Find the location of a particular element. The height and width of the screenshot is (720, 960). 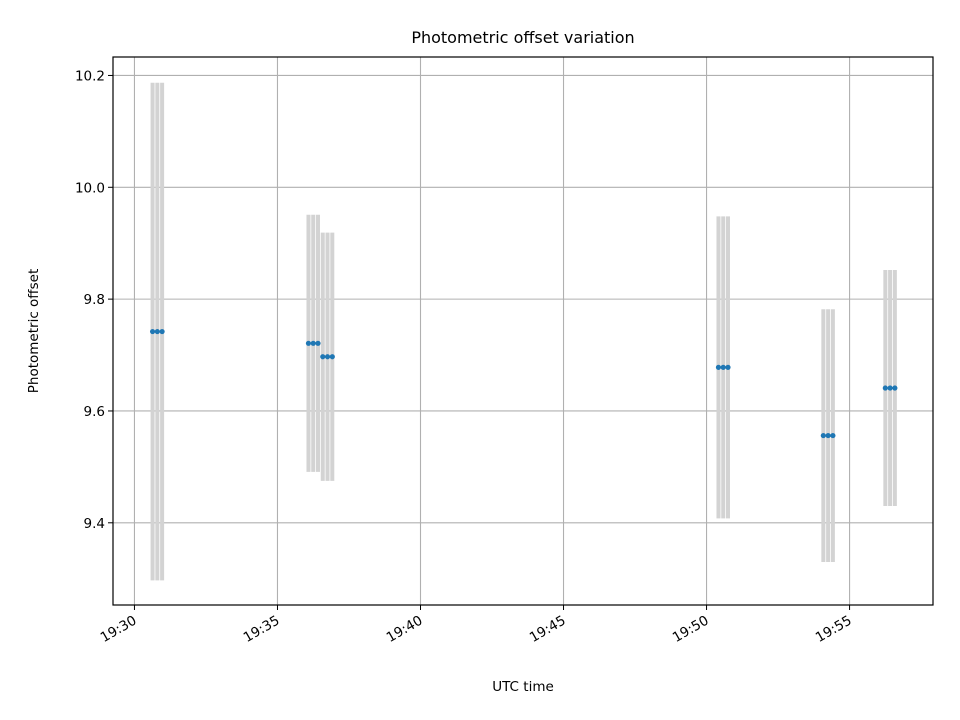

y-tick-label: 10.0 is located at coordinates (90, 188).